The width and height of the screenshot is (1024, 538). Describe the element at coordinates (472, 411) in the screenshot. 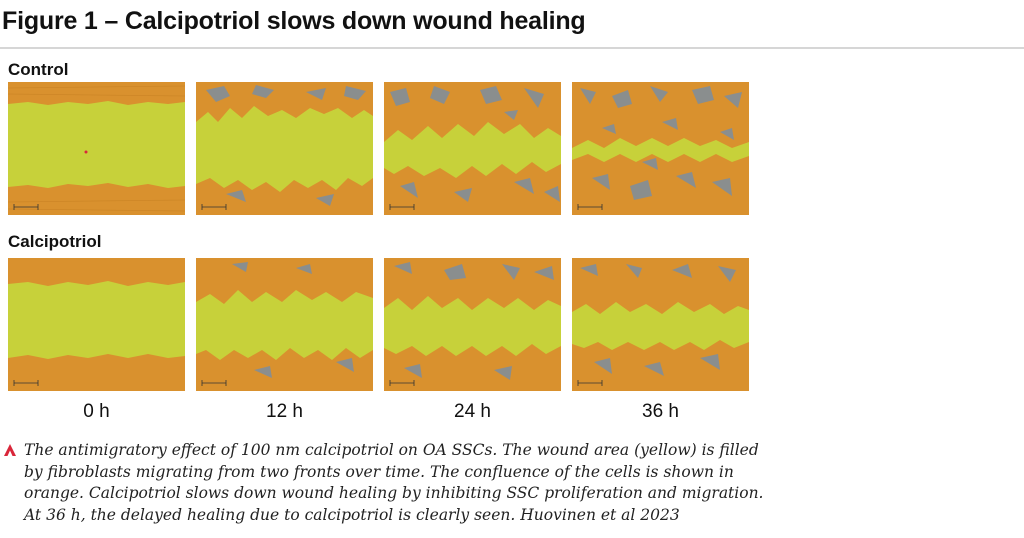

I see `time-label-24h: 24 h` at that location.